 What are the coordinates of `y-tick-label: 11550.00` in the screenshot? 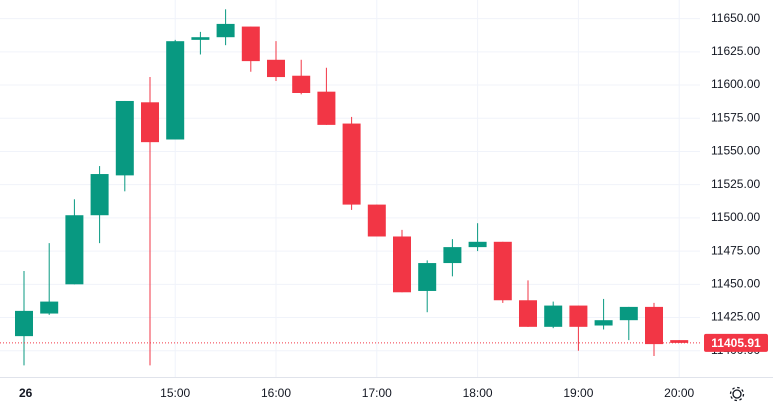 It's located at (735, 151).